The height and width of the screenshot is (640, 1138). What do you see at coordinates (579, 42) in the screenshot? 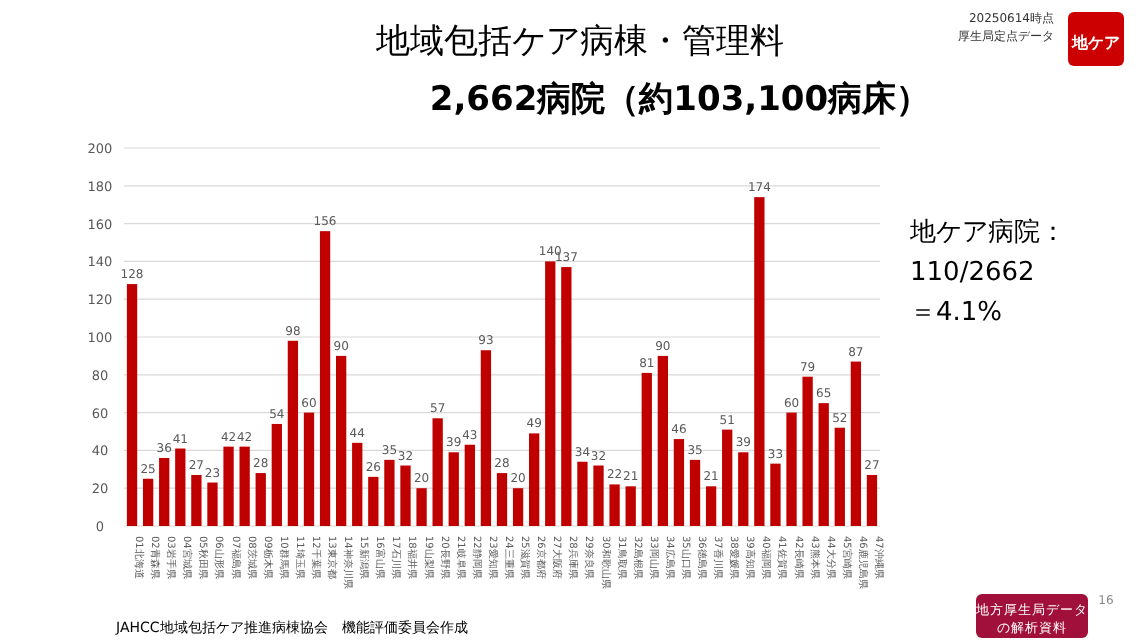
I see `chart-title: 地域包括ケア病棟・管理料` at bounding box center [579, 42].